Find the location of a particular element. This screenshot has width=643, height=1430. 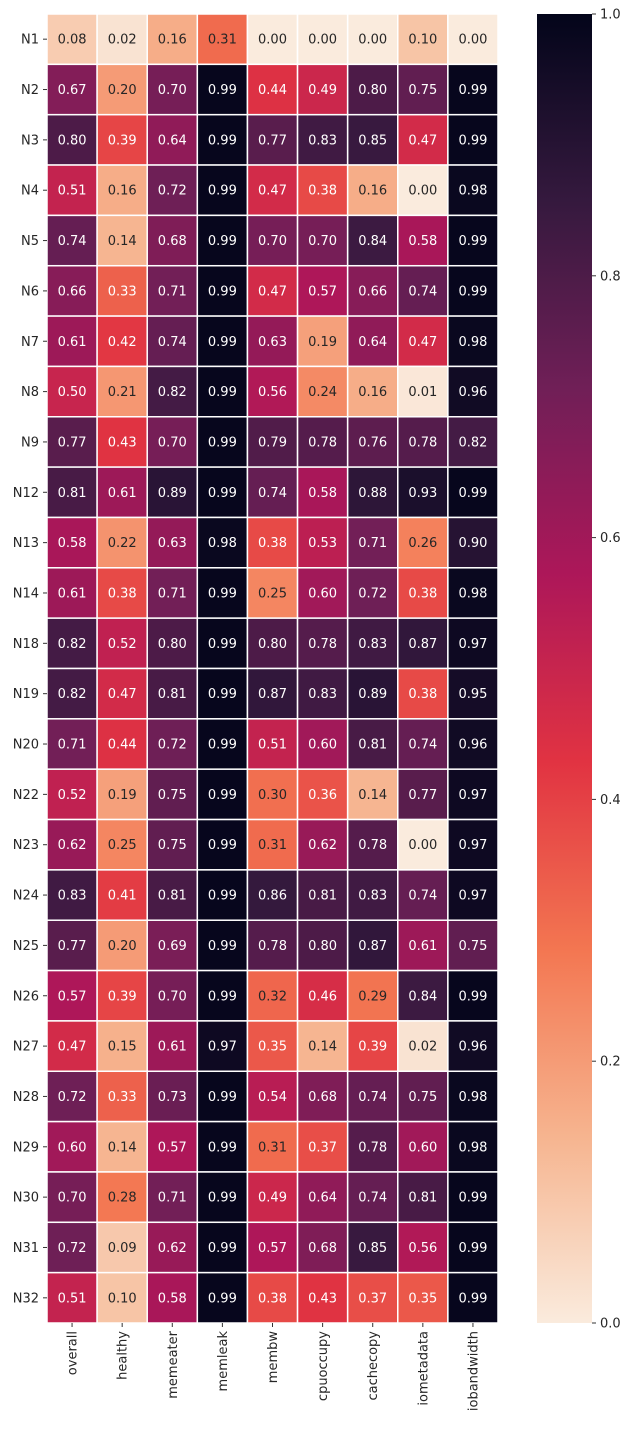

cell-value-label: 0.35 is located at coordinates (272, 1047).